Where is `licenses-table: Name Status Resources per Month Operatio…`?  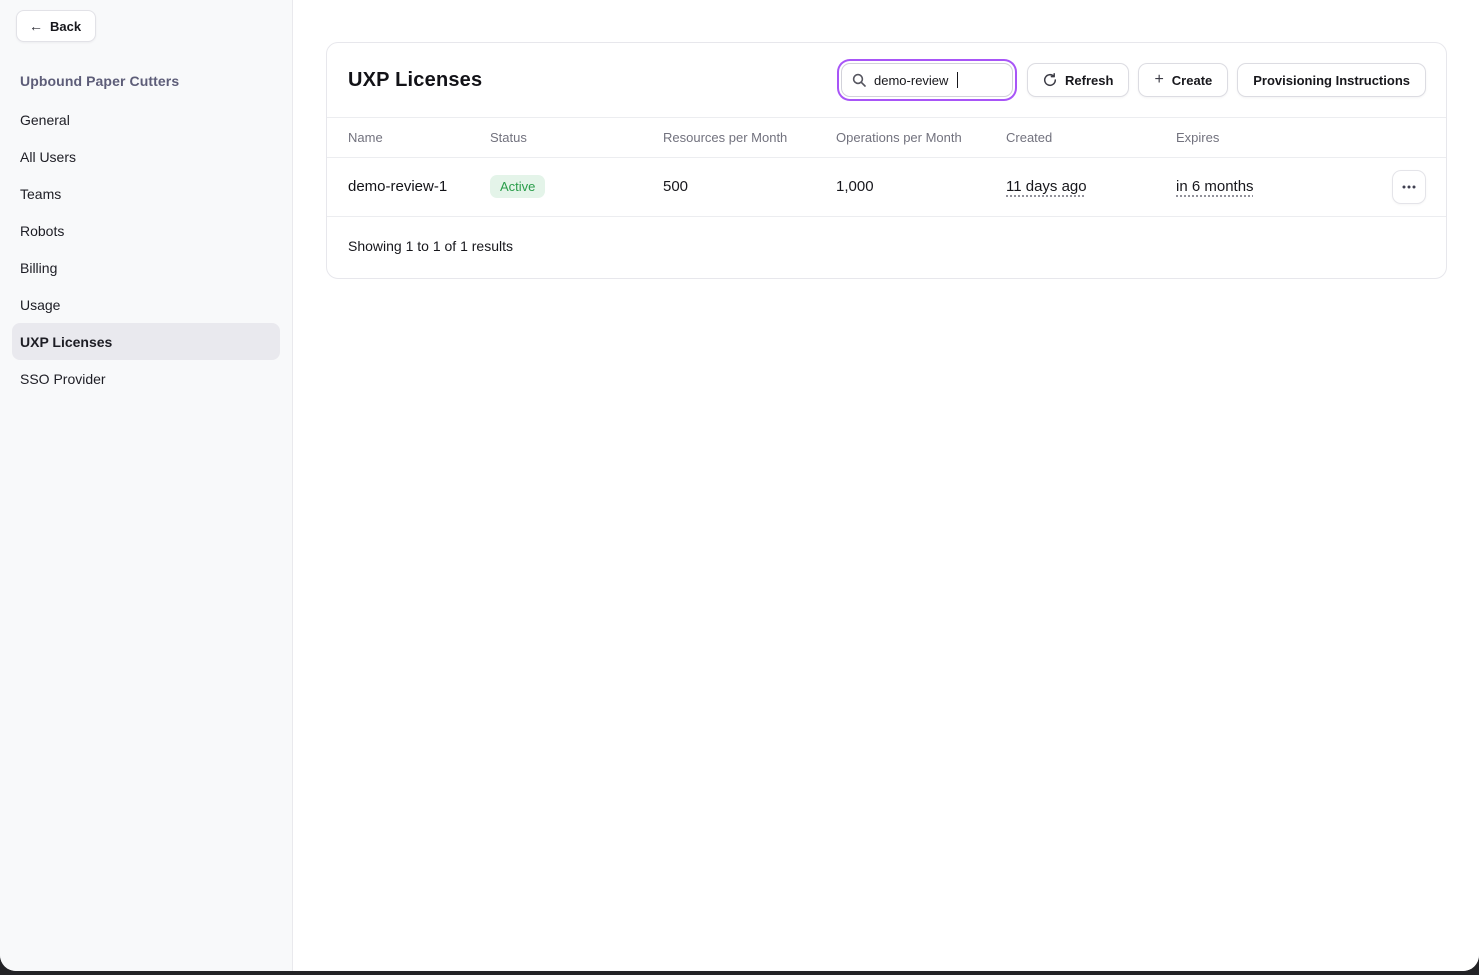
licenses-table: Name Status Resources per Month Operatio… is located at coordinates (886, 167).